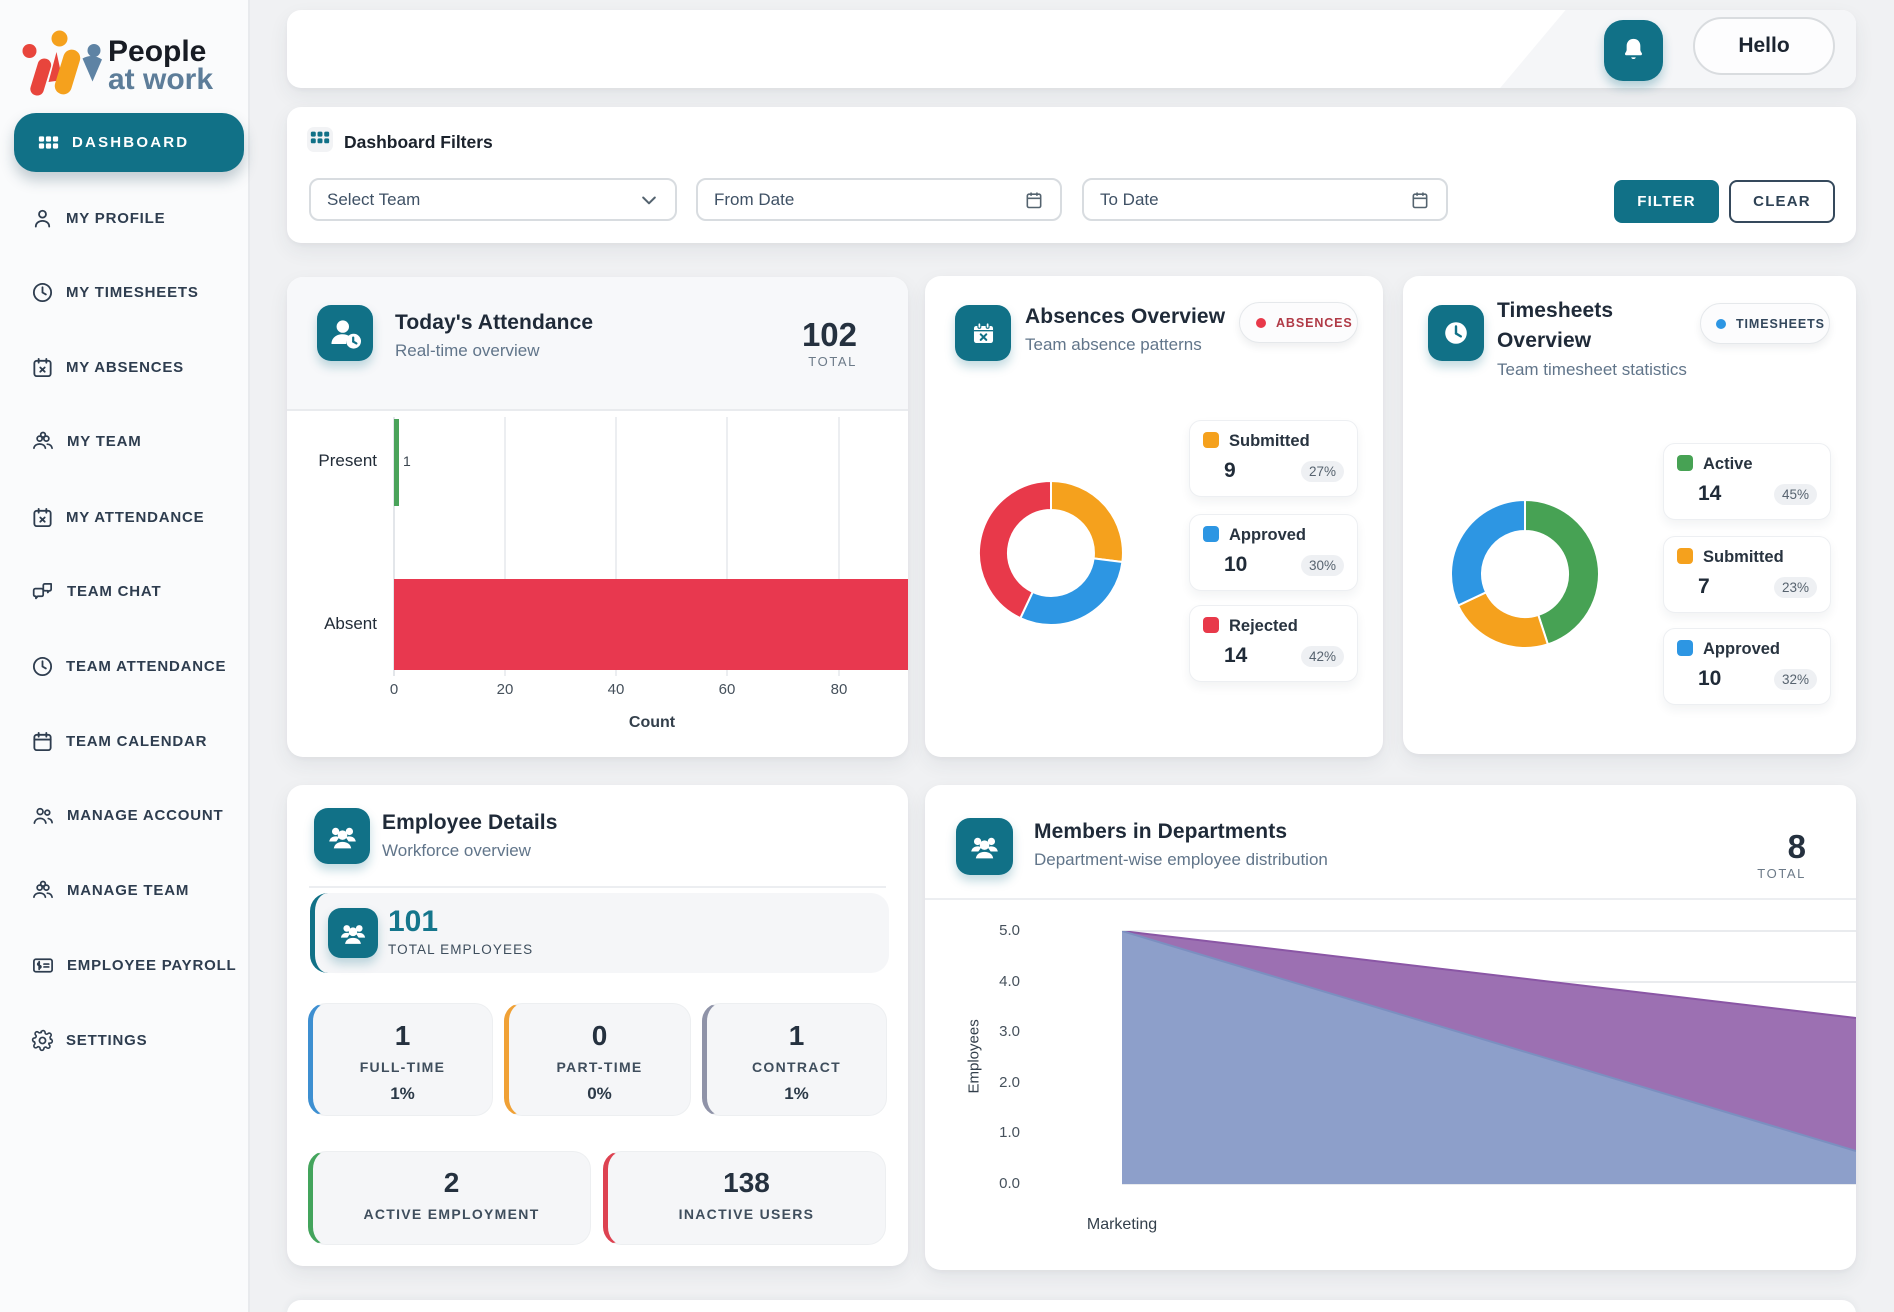 Image resolution: width=1894 pixels, height=1312 pixels. What do you see at coordinates (157, 51) in the screenshot?
I see `svg-text: People` at bounding box center [157, 51].